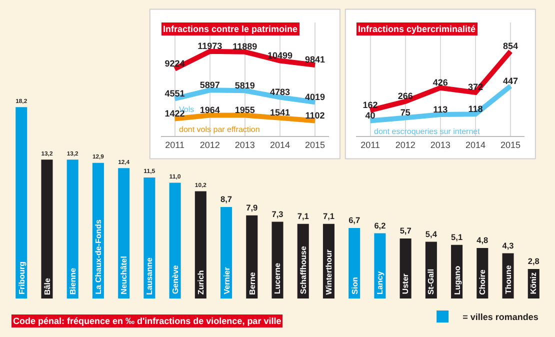  What do you see at coordinates (315, 59) in the screenshot?
I see `data-label: 9841` at bounding box center [315, 59].